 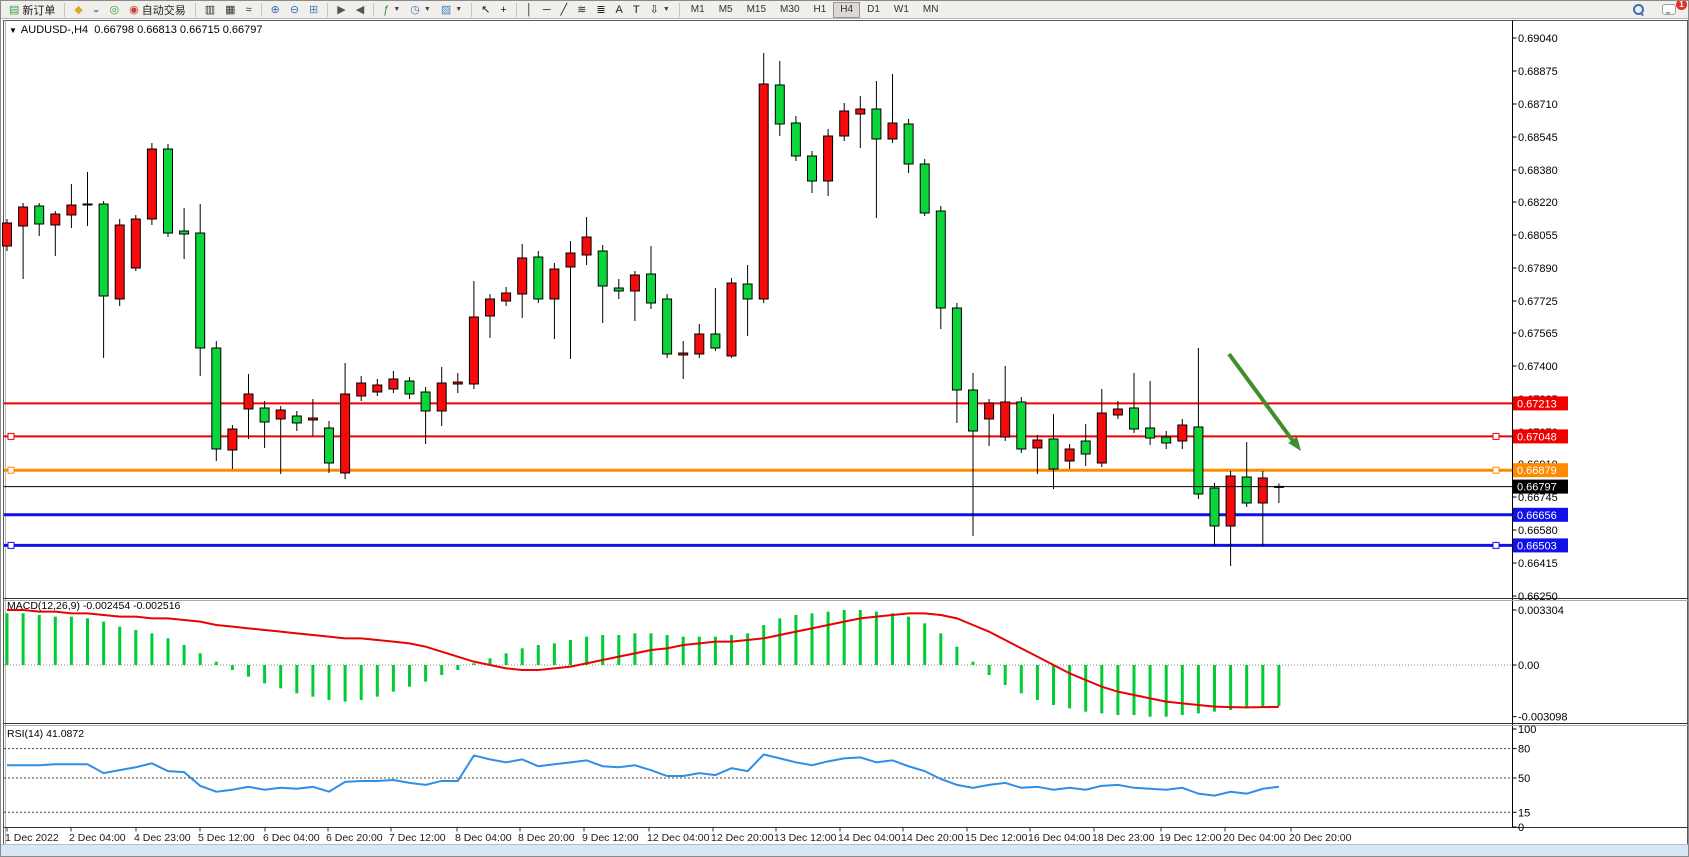 I want to click on price-tick-label: 0.68380, so click(x=1538, y=171).